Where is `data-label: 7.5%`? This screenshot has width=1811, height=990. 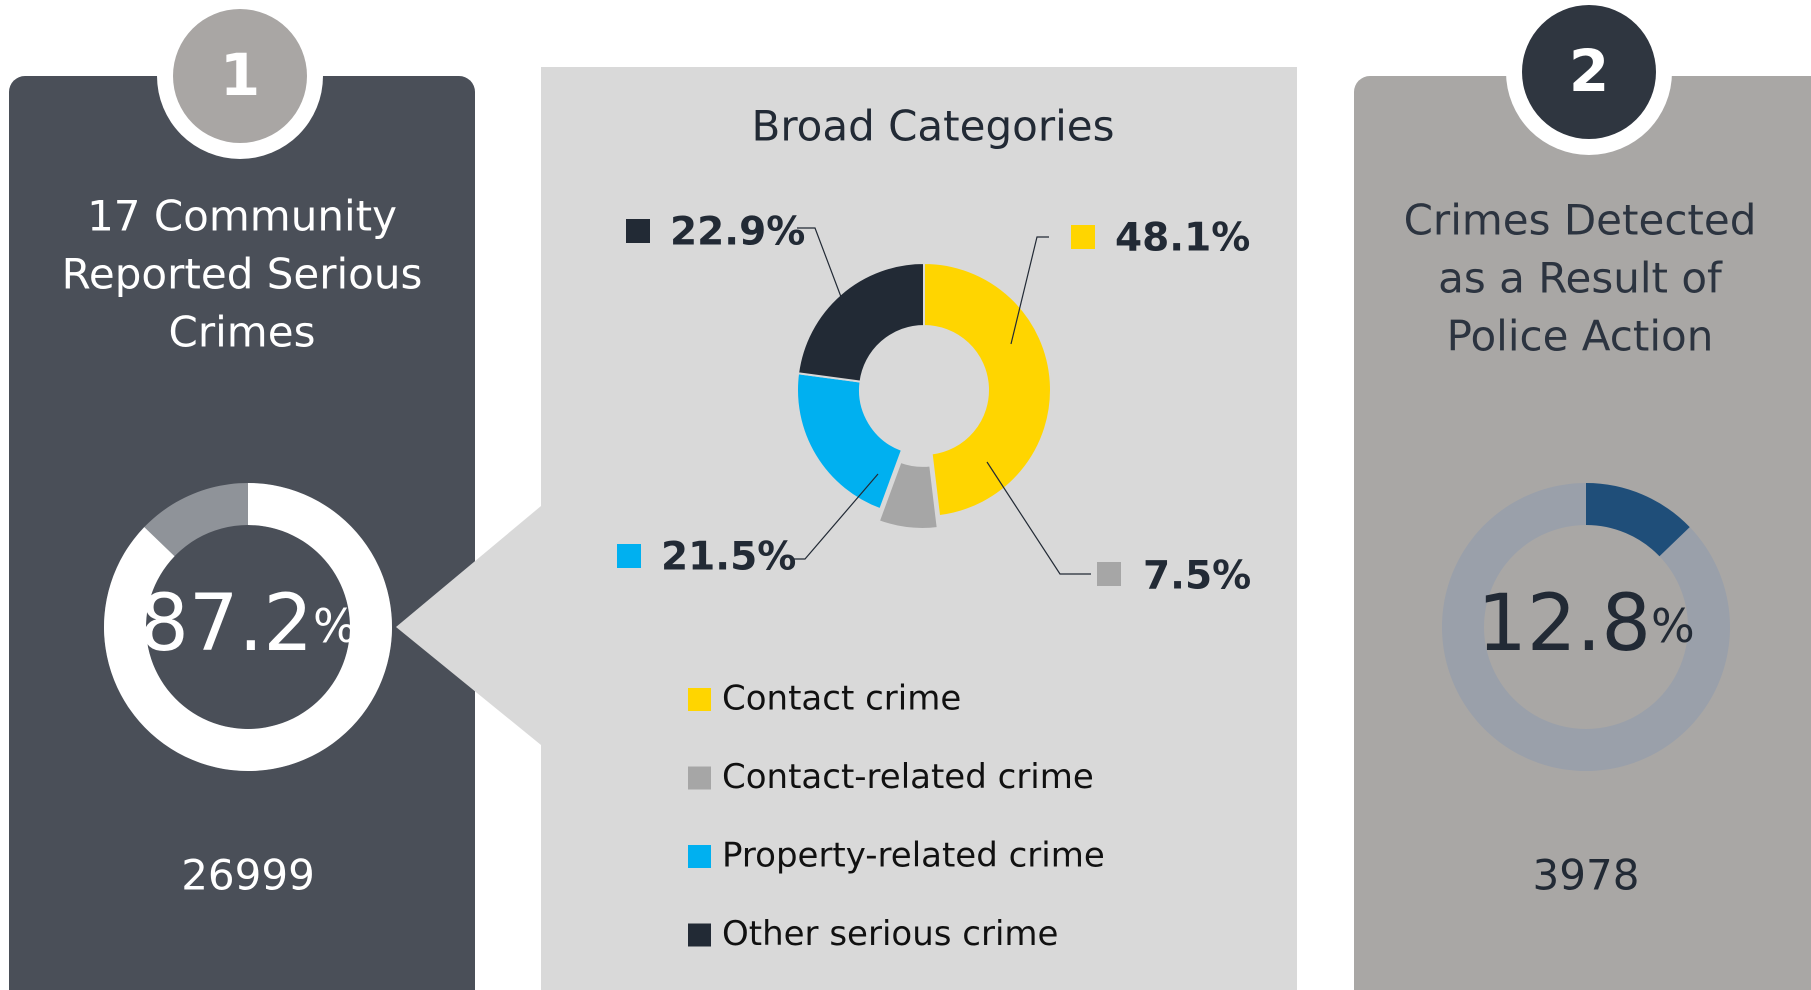
data-label: 7.5% is located at coordinates (1197, 576).